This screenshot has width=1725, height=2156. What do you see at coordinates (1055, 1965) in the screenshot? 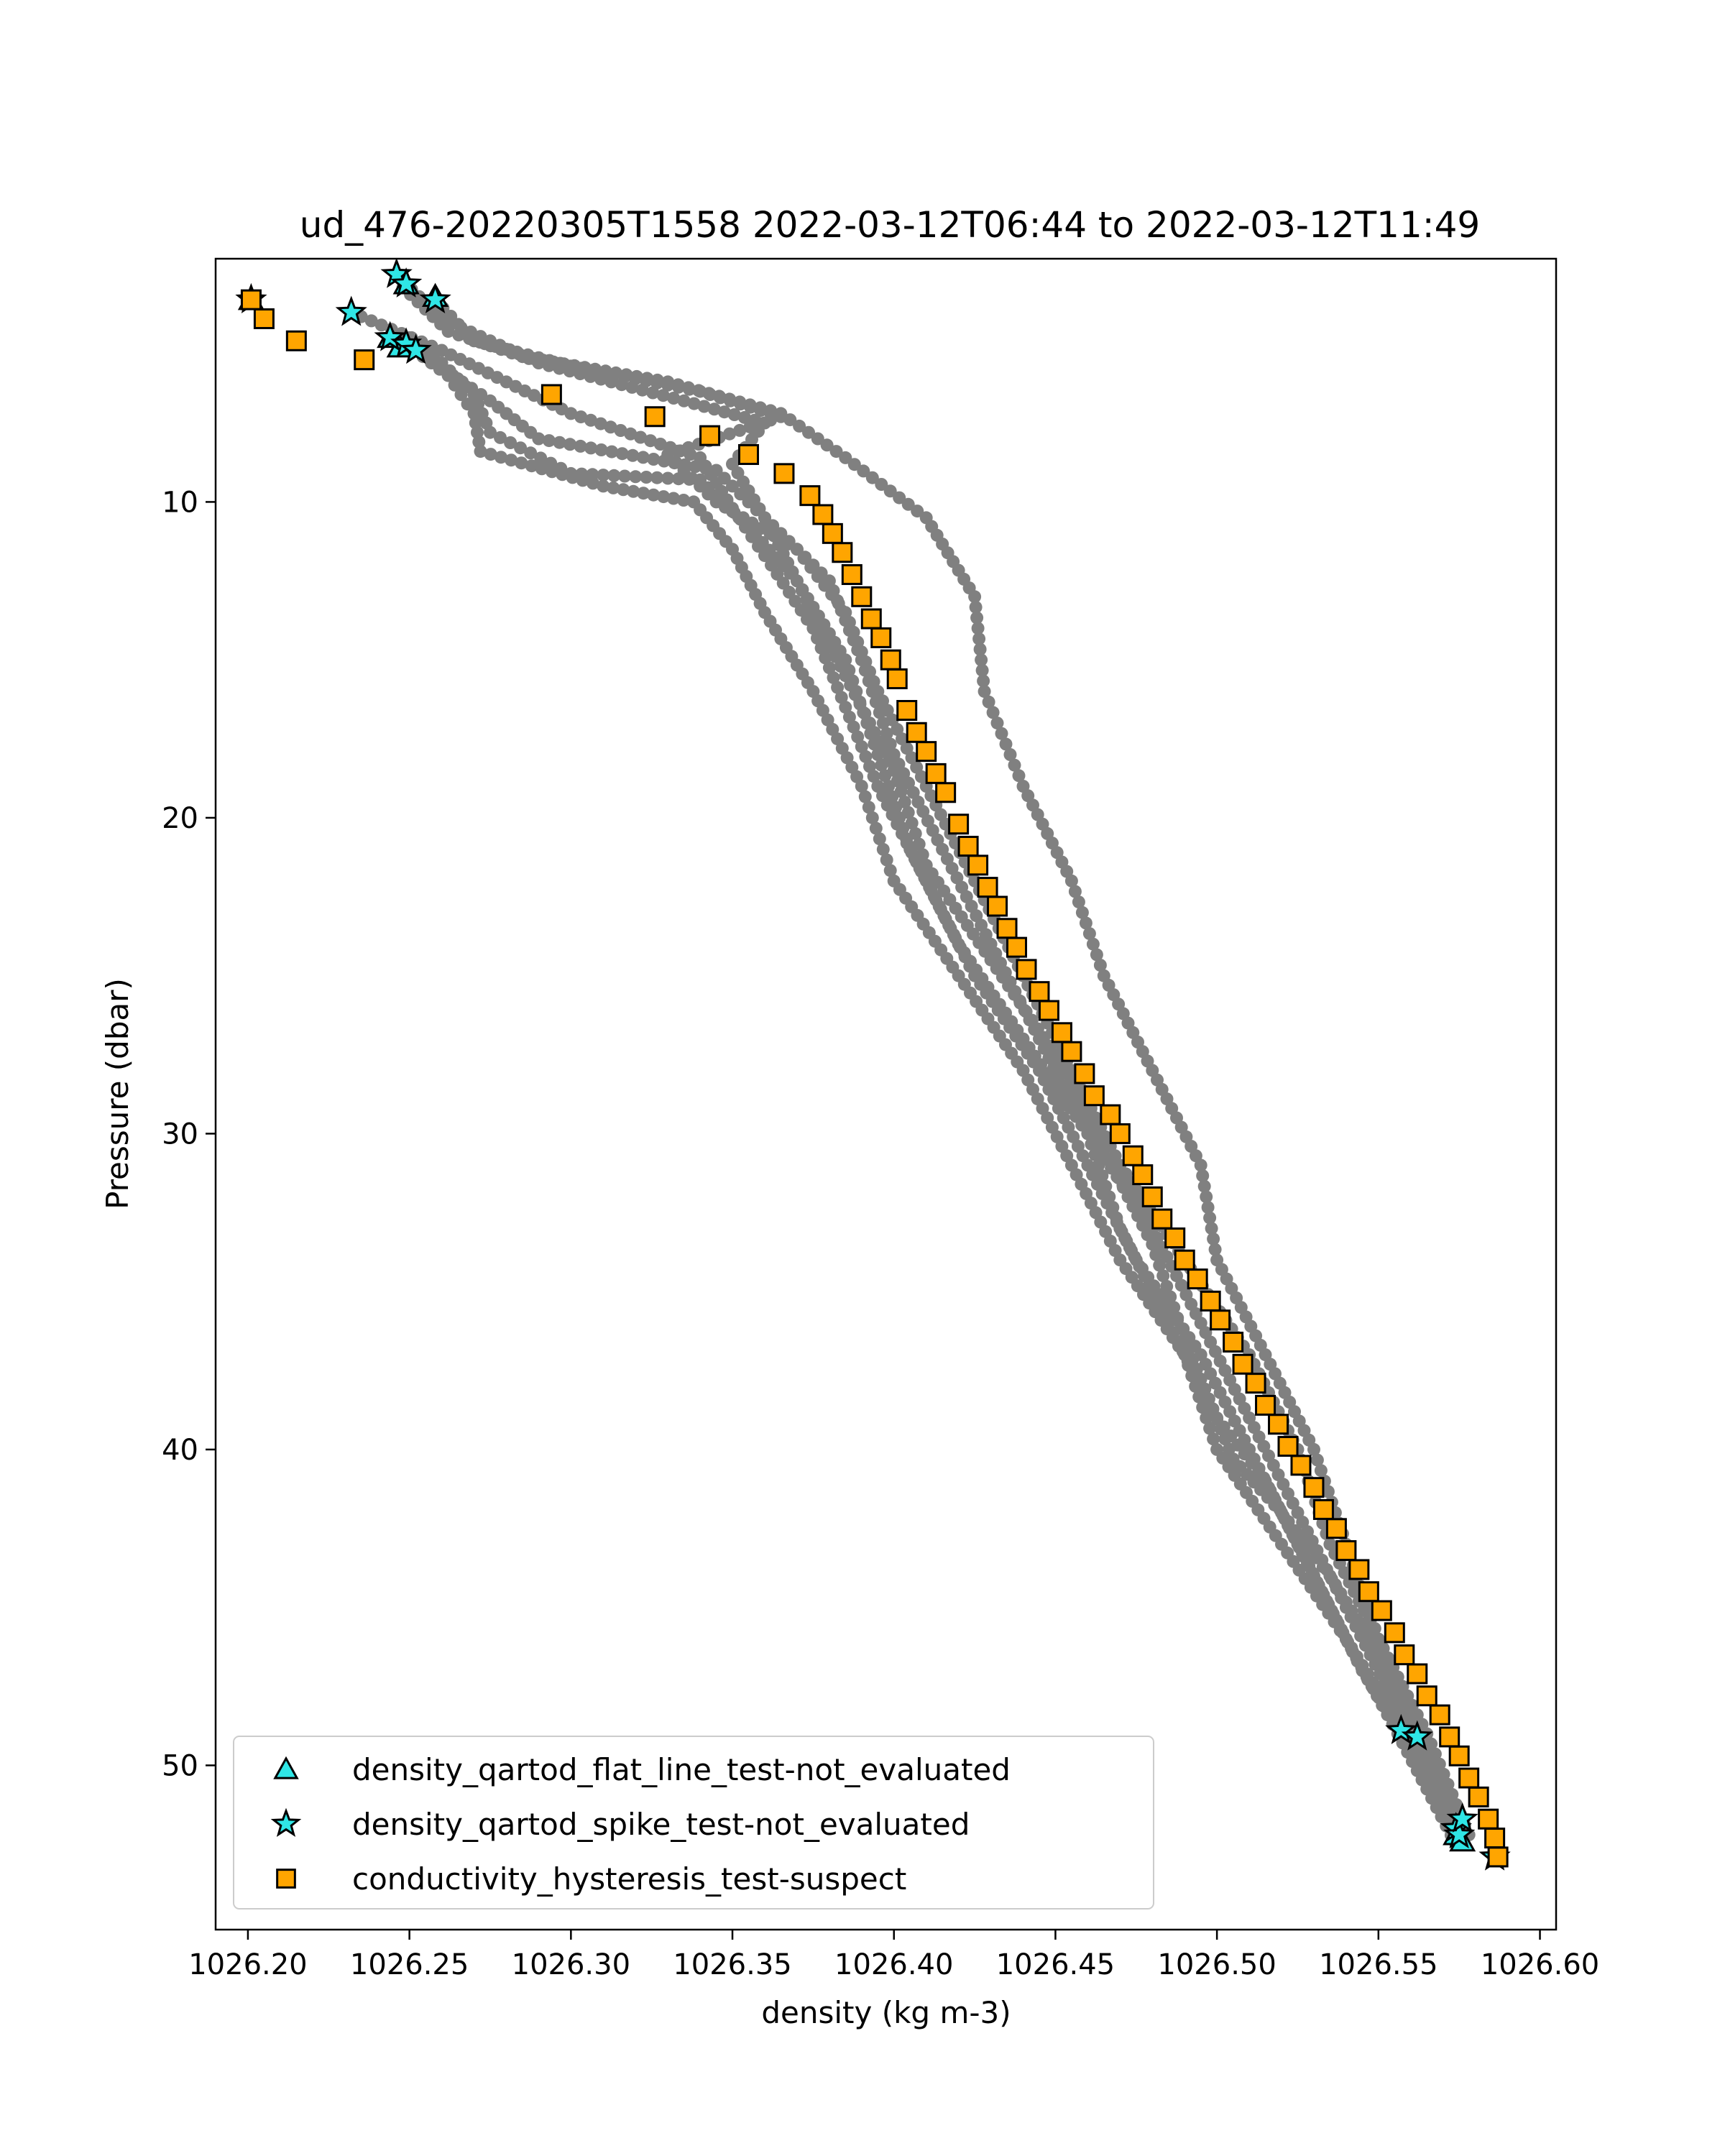
I see `x-tick-label: 1026.45` at bounding box center [1055, 1965].